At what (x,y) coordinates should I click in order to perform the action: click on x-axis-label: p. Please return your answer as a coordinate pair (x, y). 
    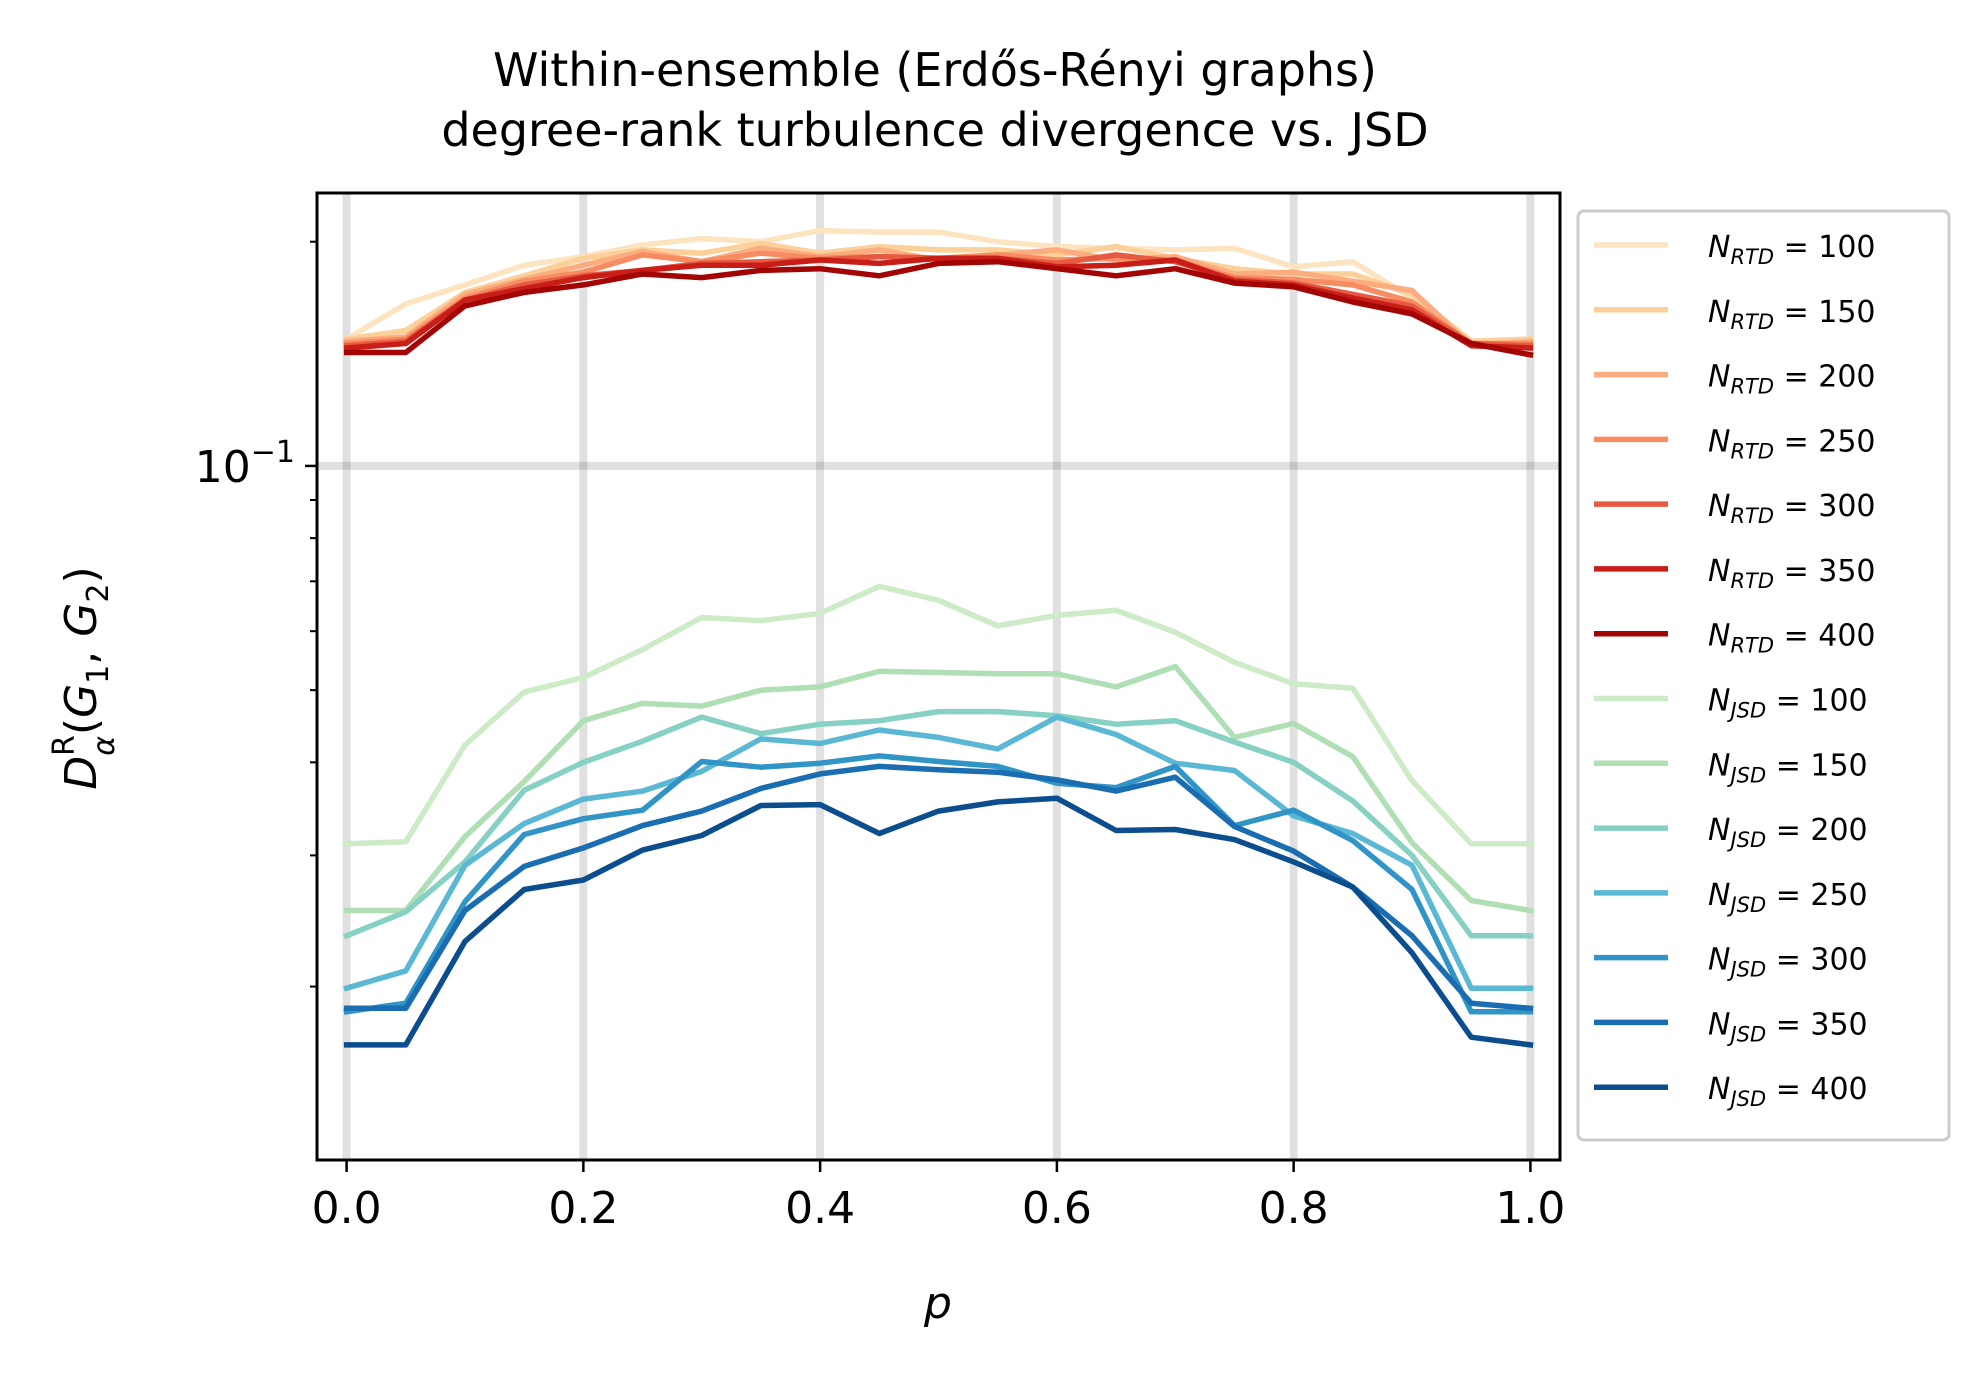
    Looking at the image, I should click on (937, 1303).